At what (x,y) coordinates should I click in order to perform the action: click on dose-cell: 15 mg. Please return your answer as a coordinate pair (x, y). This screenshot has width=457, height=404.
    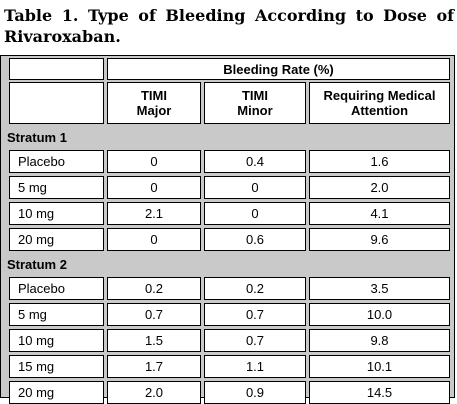
    Looking at the image, I should click on (56, 366).